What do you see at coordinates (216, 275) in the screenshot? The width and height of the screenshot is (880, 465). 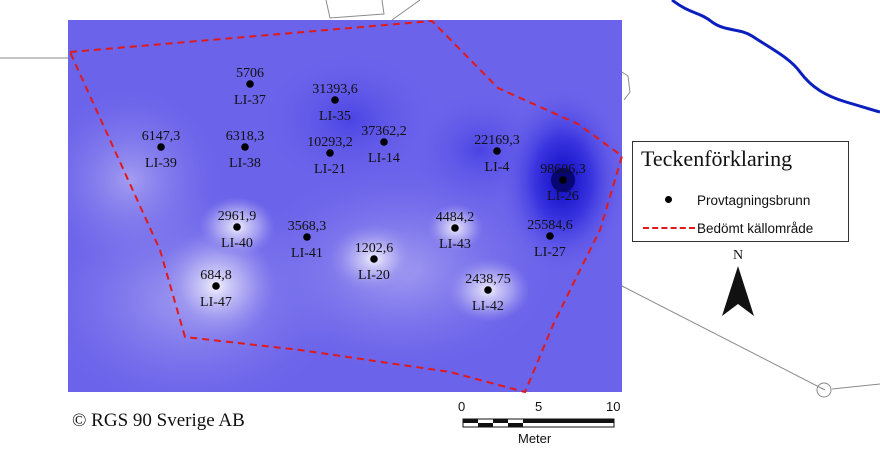 I see `well-value-label: 684,8` at bounding box center [216, 275].